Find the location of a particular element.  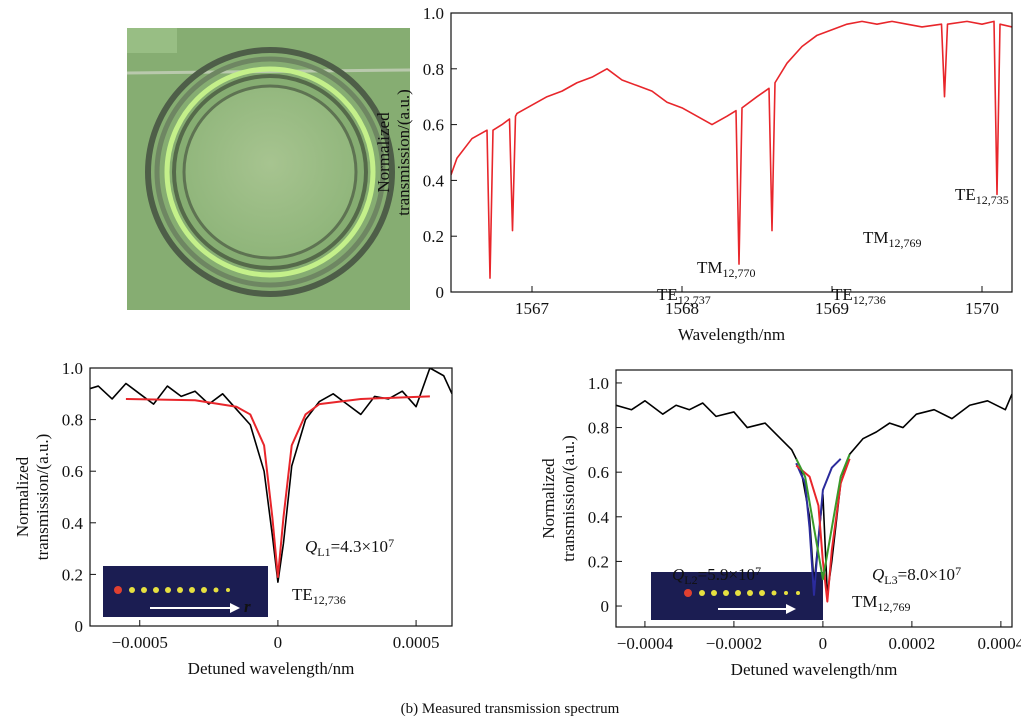

annotation: QL3=8.0×107 is located at coordinates (916, 575).